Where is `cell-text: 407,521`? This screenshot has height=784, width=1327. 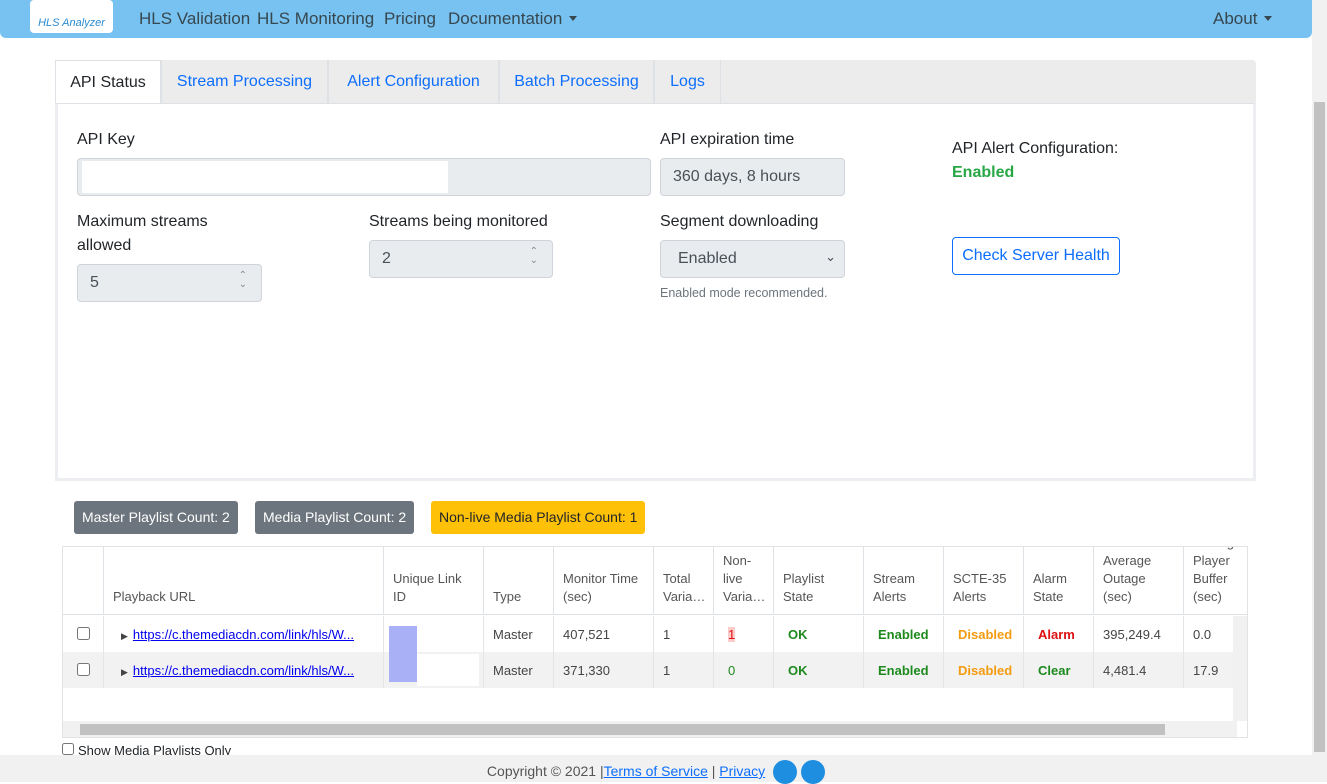
cell-text: 407,521 is located at coordinates (586, 634).